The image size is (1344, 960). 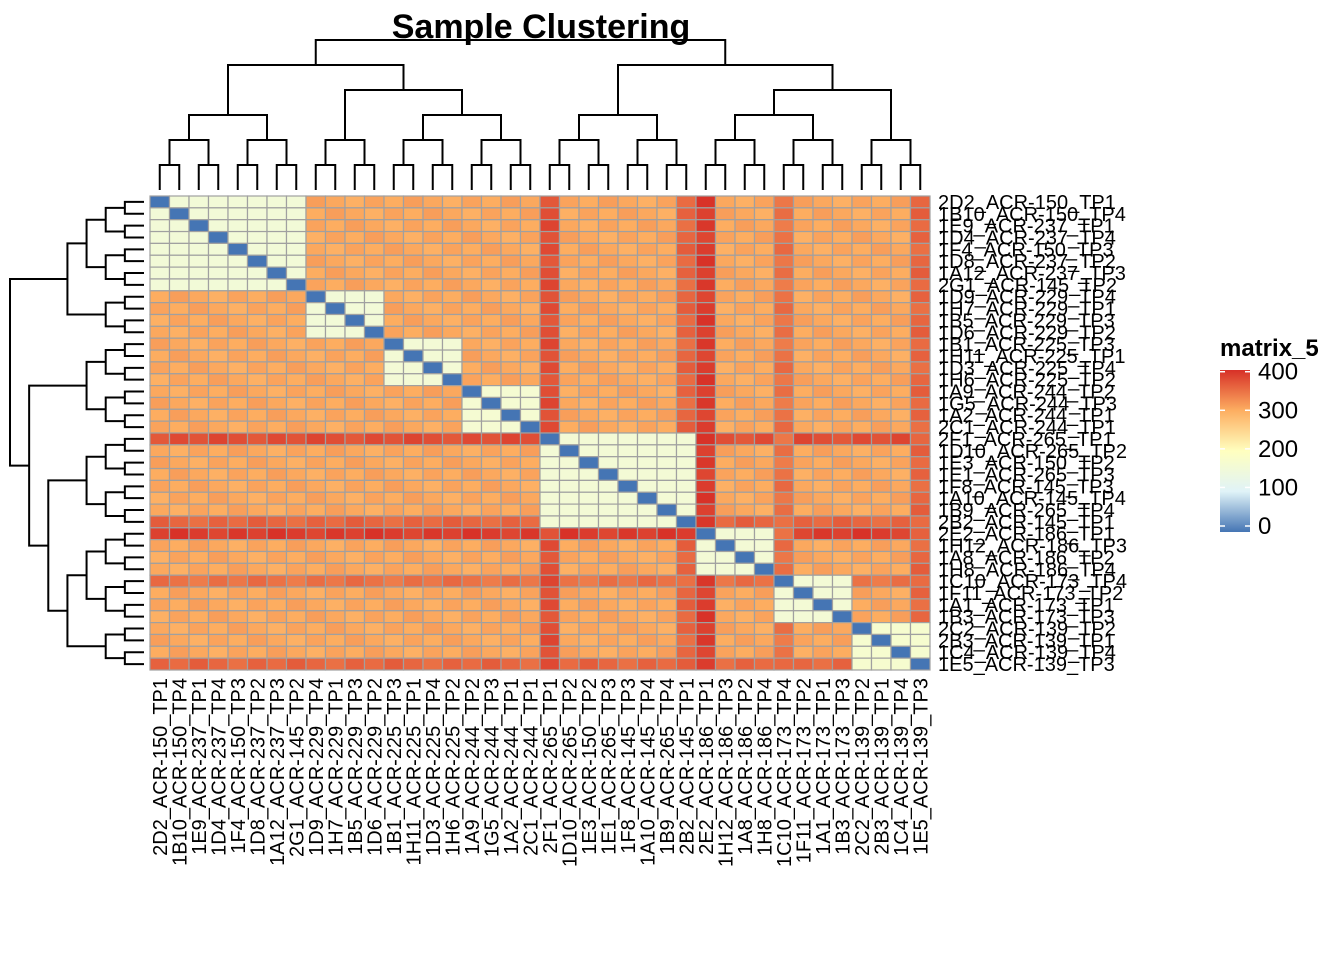 What do you see at coordinates (395, 766) in the screenshot?
I see `column-label: 1B1_ACR-225_TP3` at bounding box center [395, 766].